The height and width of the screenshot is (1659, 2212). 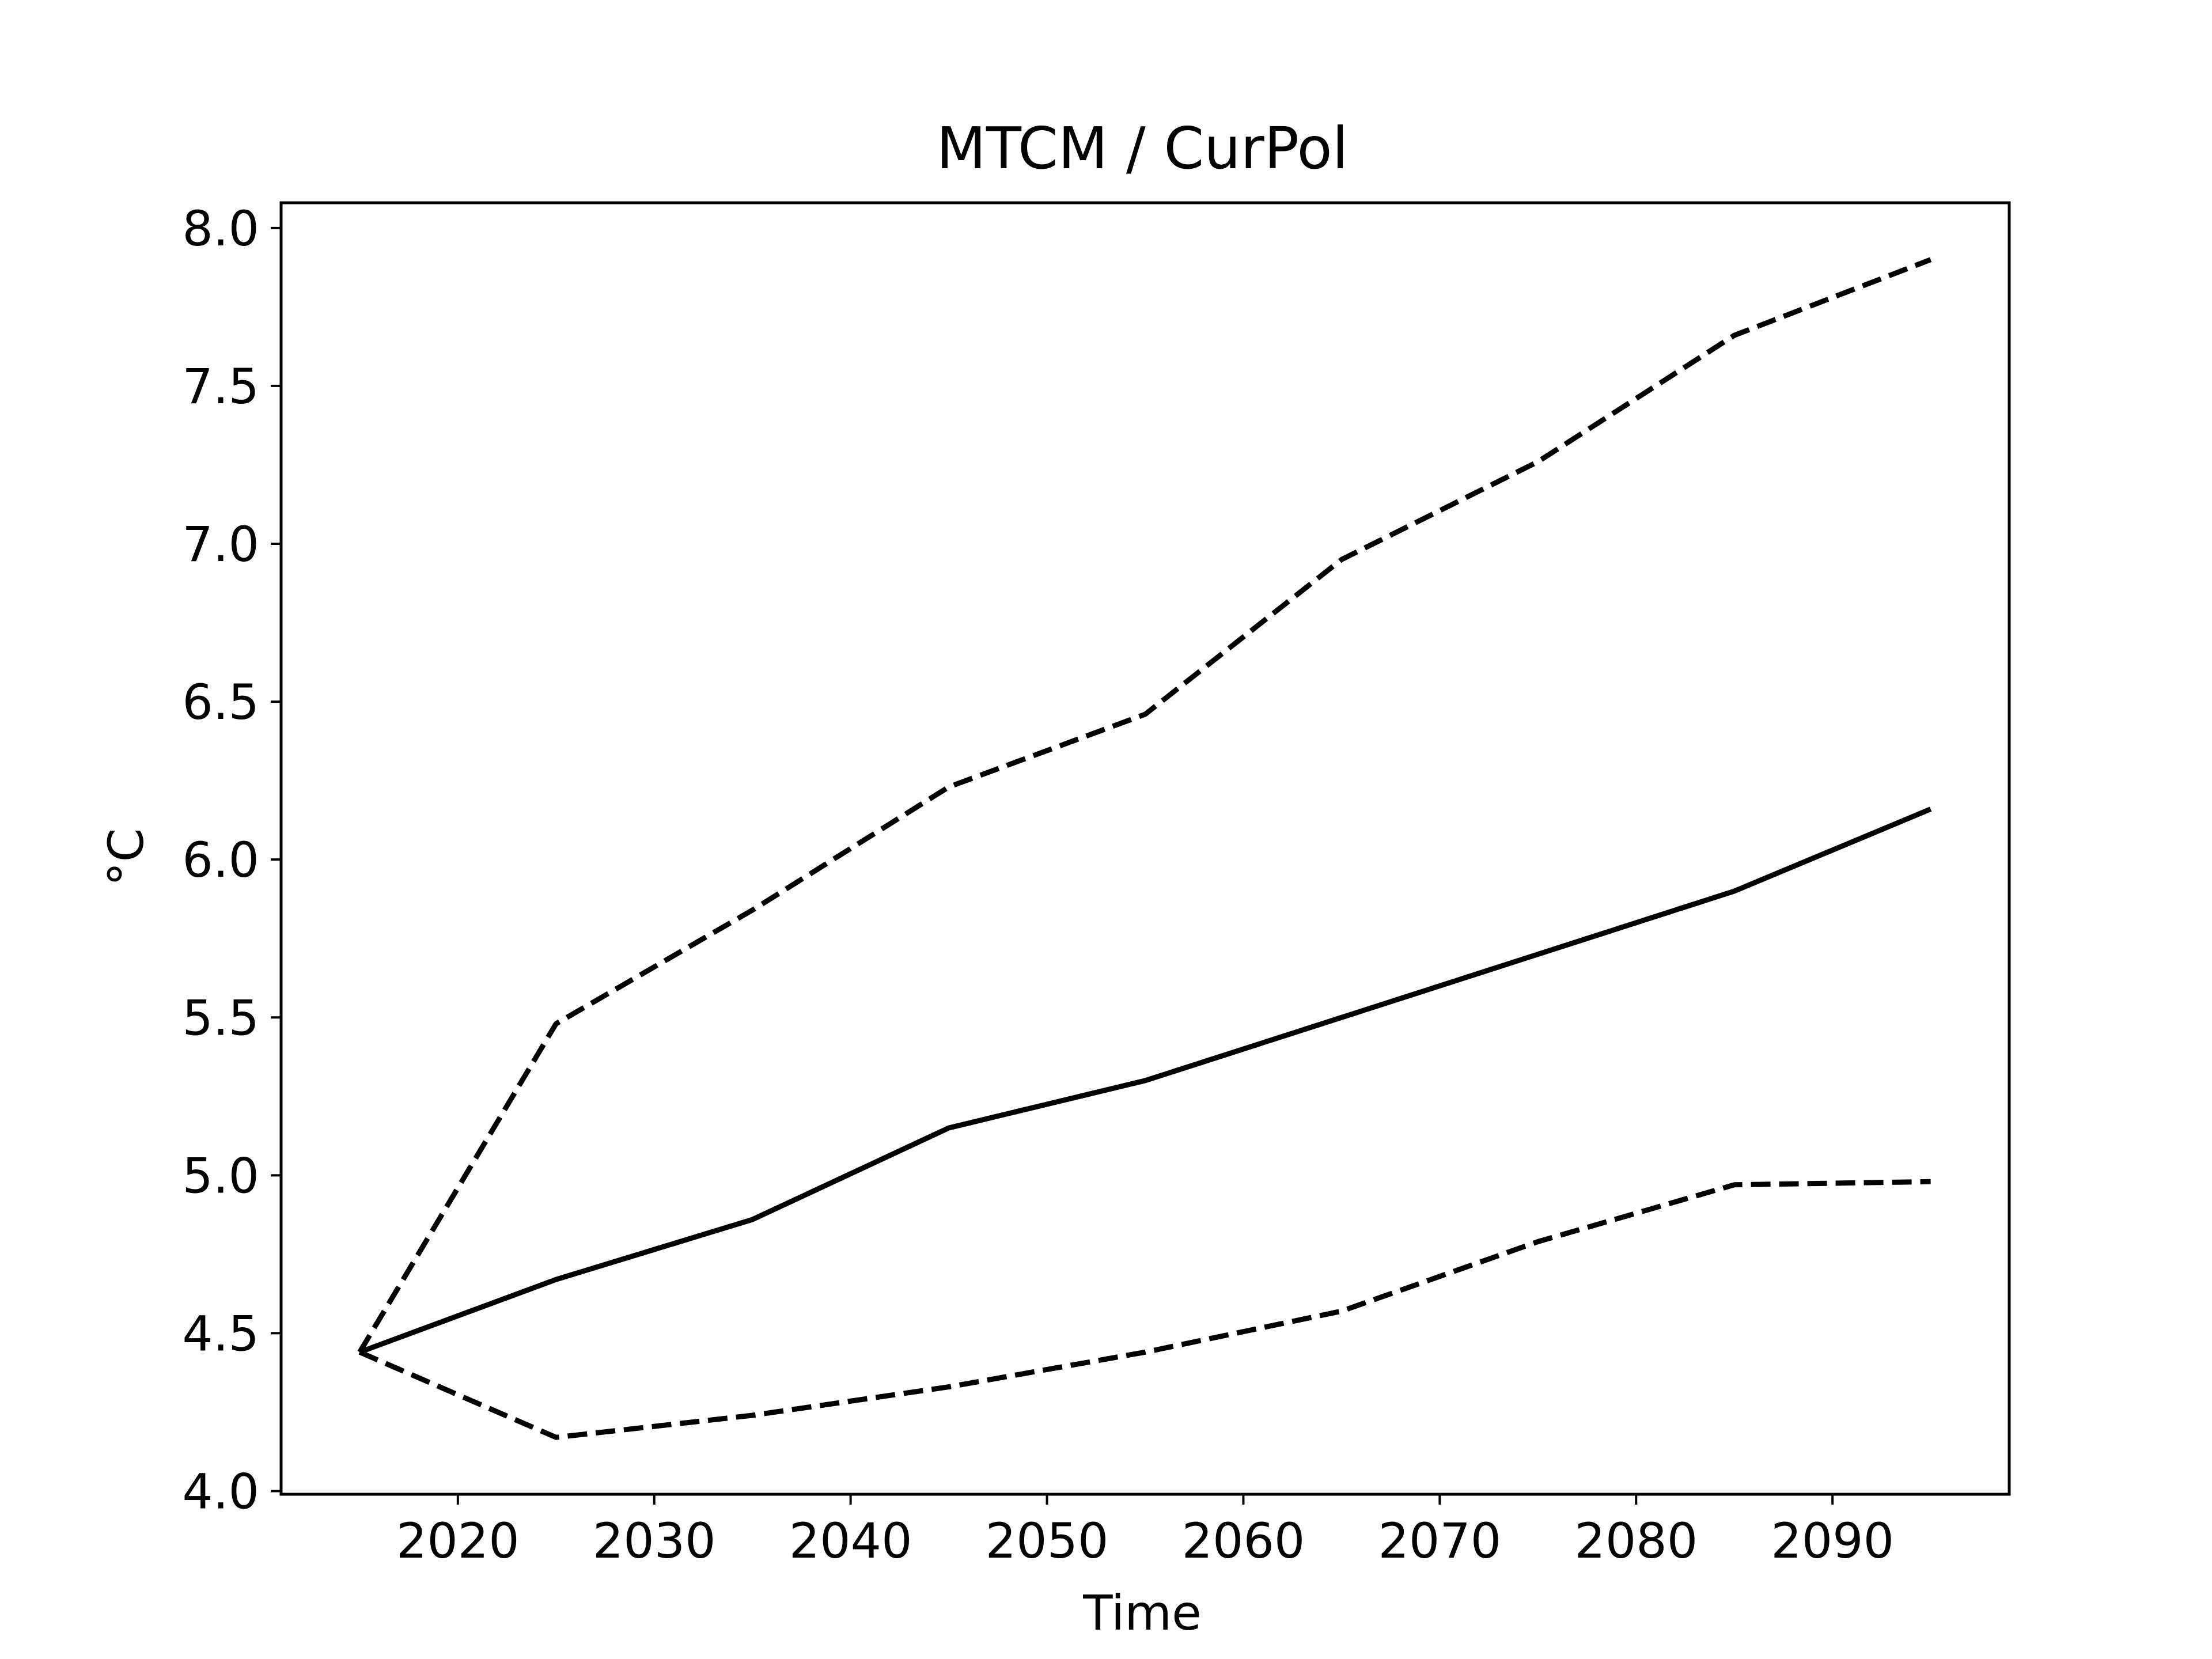 I want to click on y-tick-label: 8.0, so click(x=220, y=228).